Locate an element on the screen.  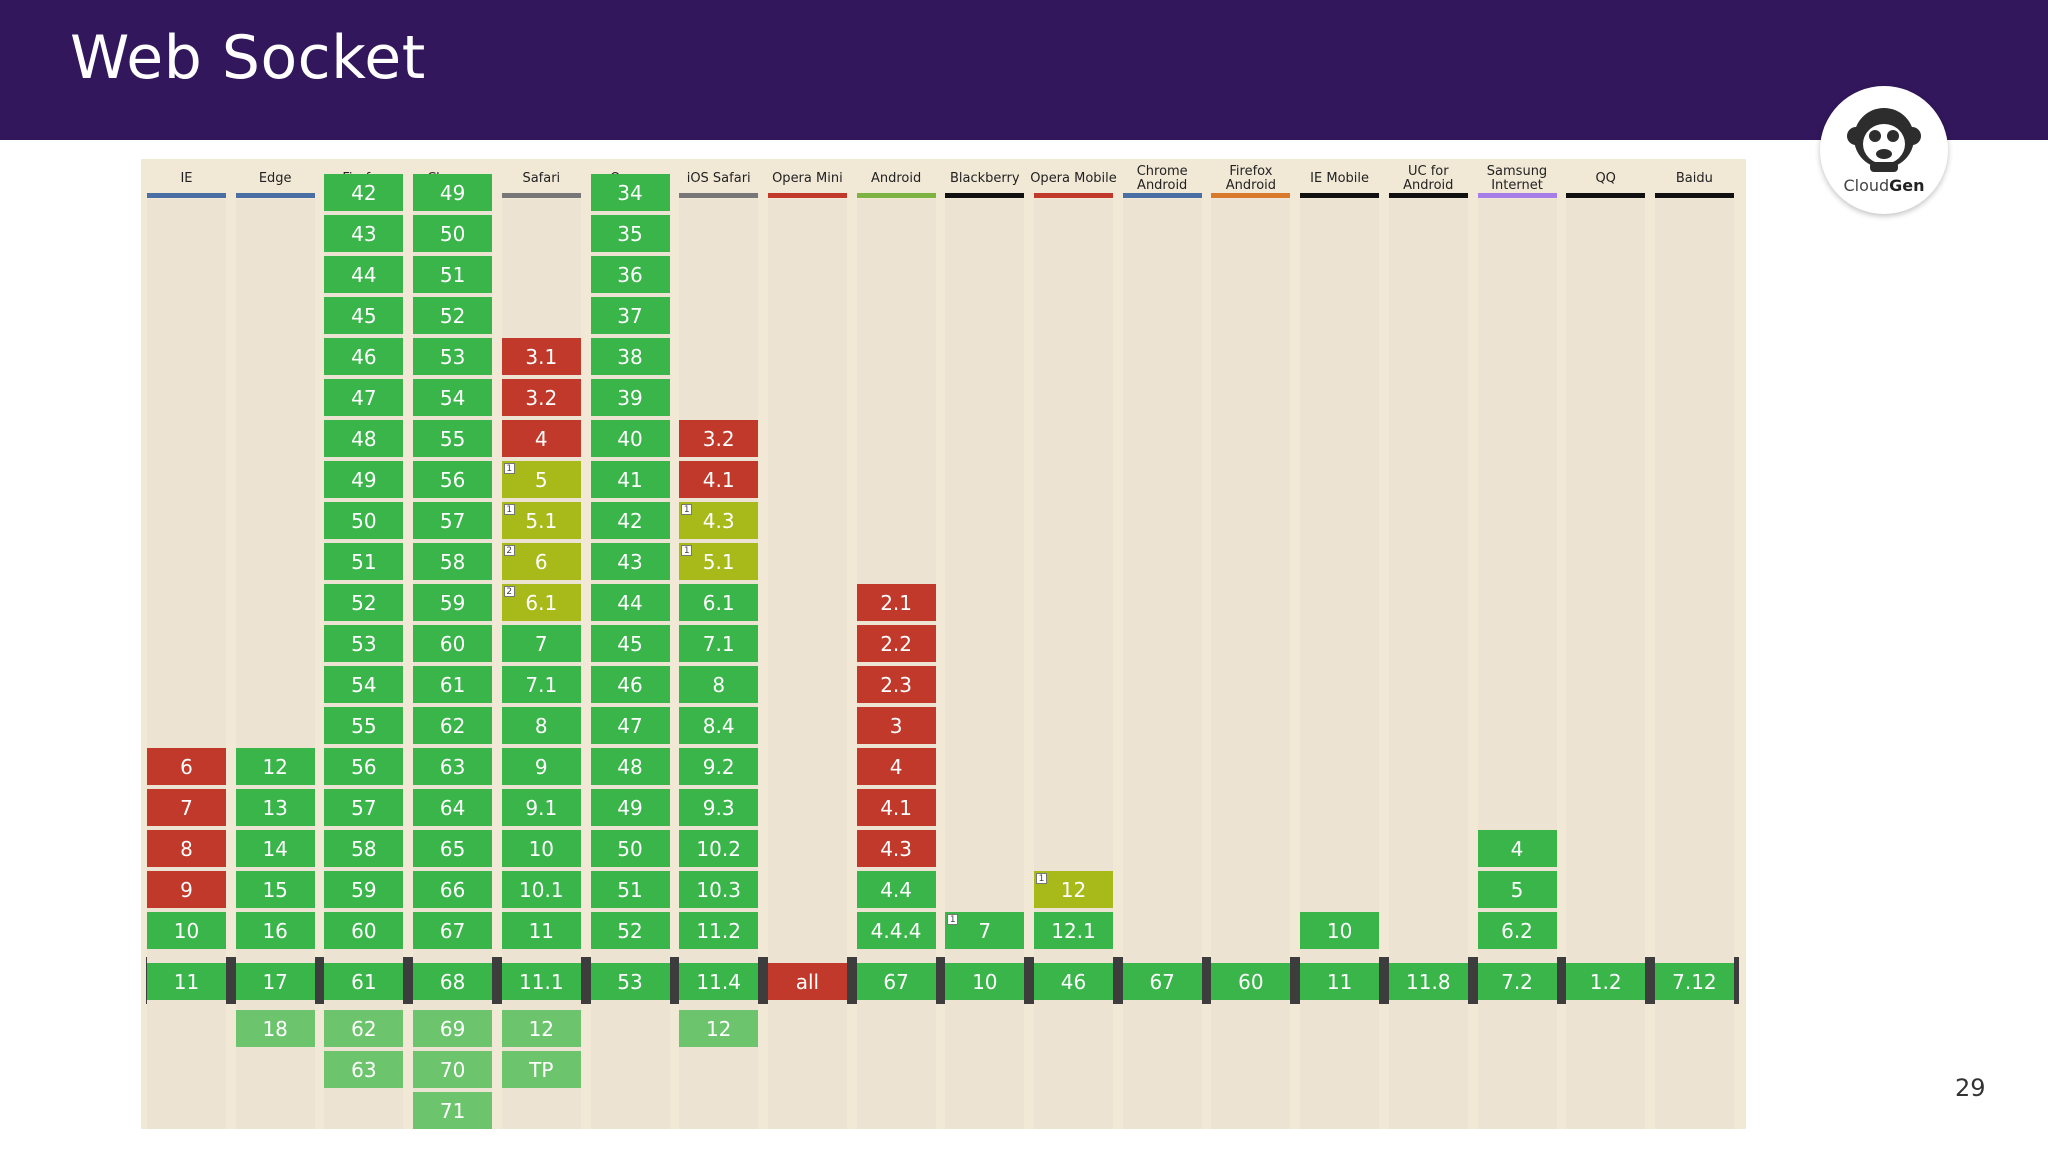
version-cell: 14 is located at coordinates (275, 848).